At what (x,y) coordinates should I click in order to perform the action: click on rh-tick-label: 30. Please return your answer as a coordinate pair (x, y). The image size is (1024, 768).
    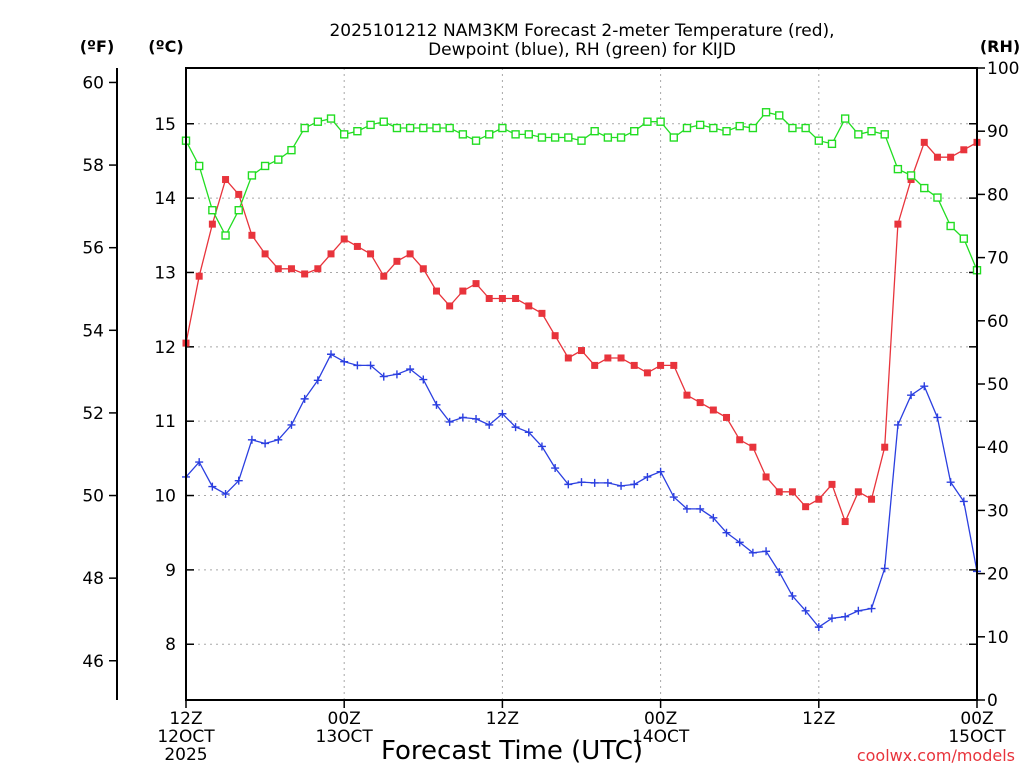
    Looking at the image, I should click on (998, 511).